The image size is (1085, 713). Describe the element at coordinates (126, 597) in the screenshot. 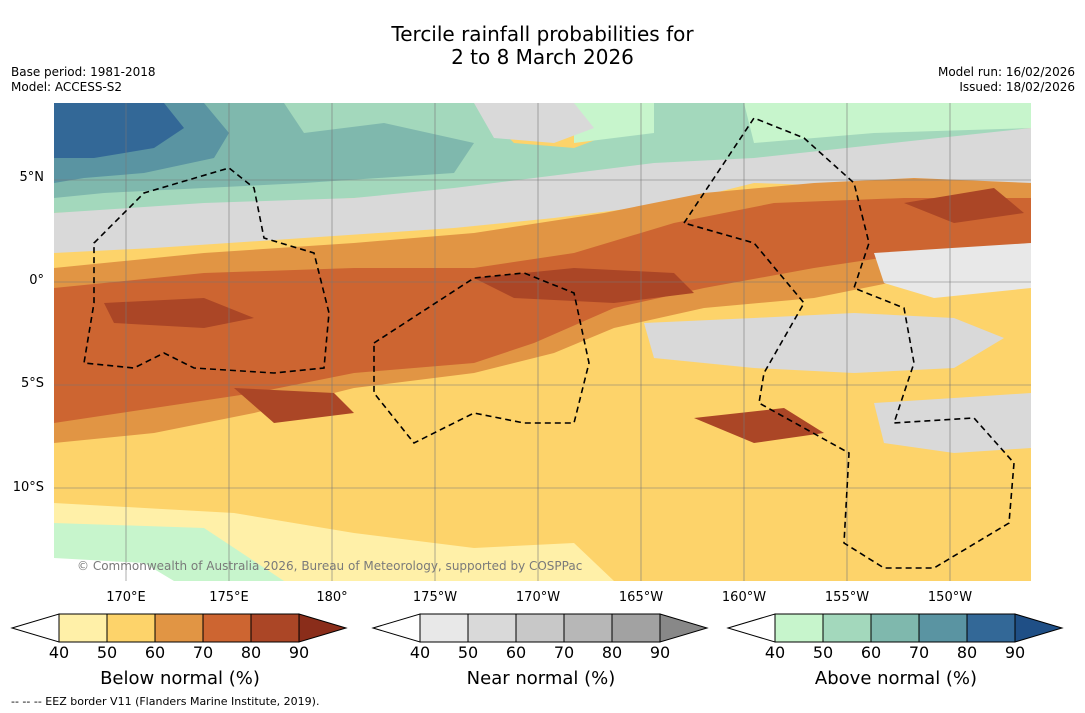

I see `lon-label-170e: 170°E` at that location.